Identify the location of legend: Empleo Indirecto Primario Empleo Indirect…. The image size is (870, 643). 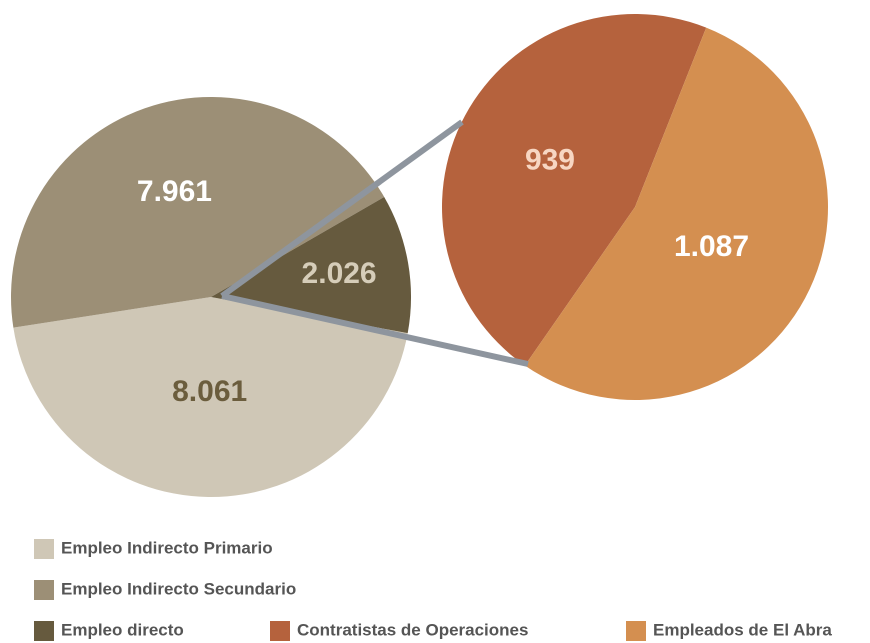
(433, 589).